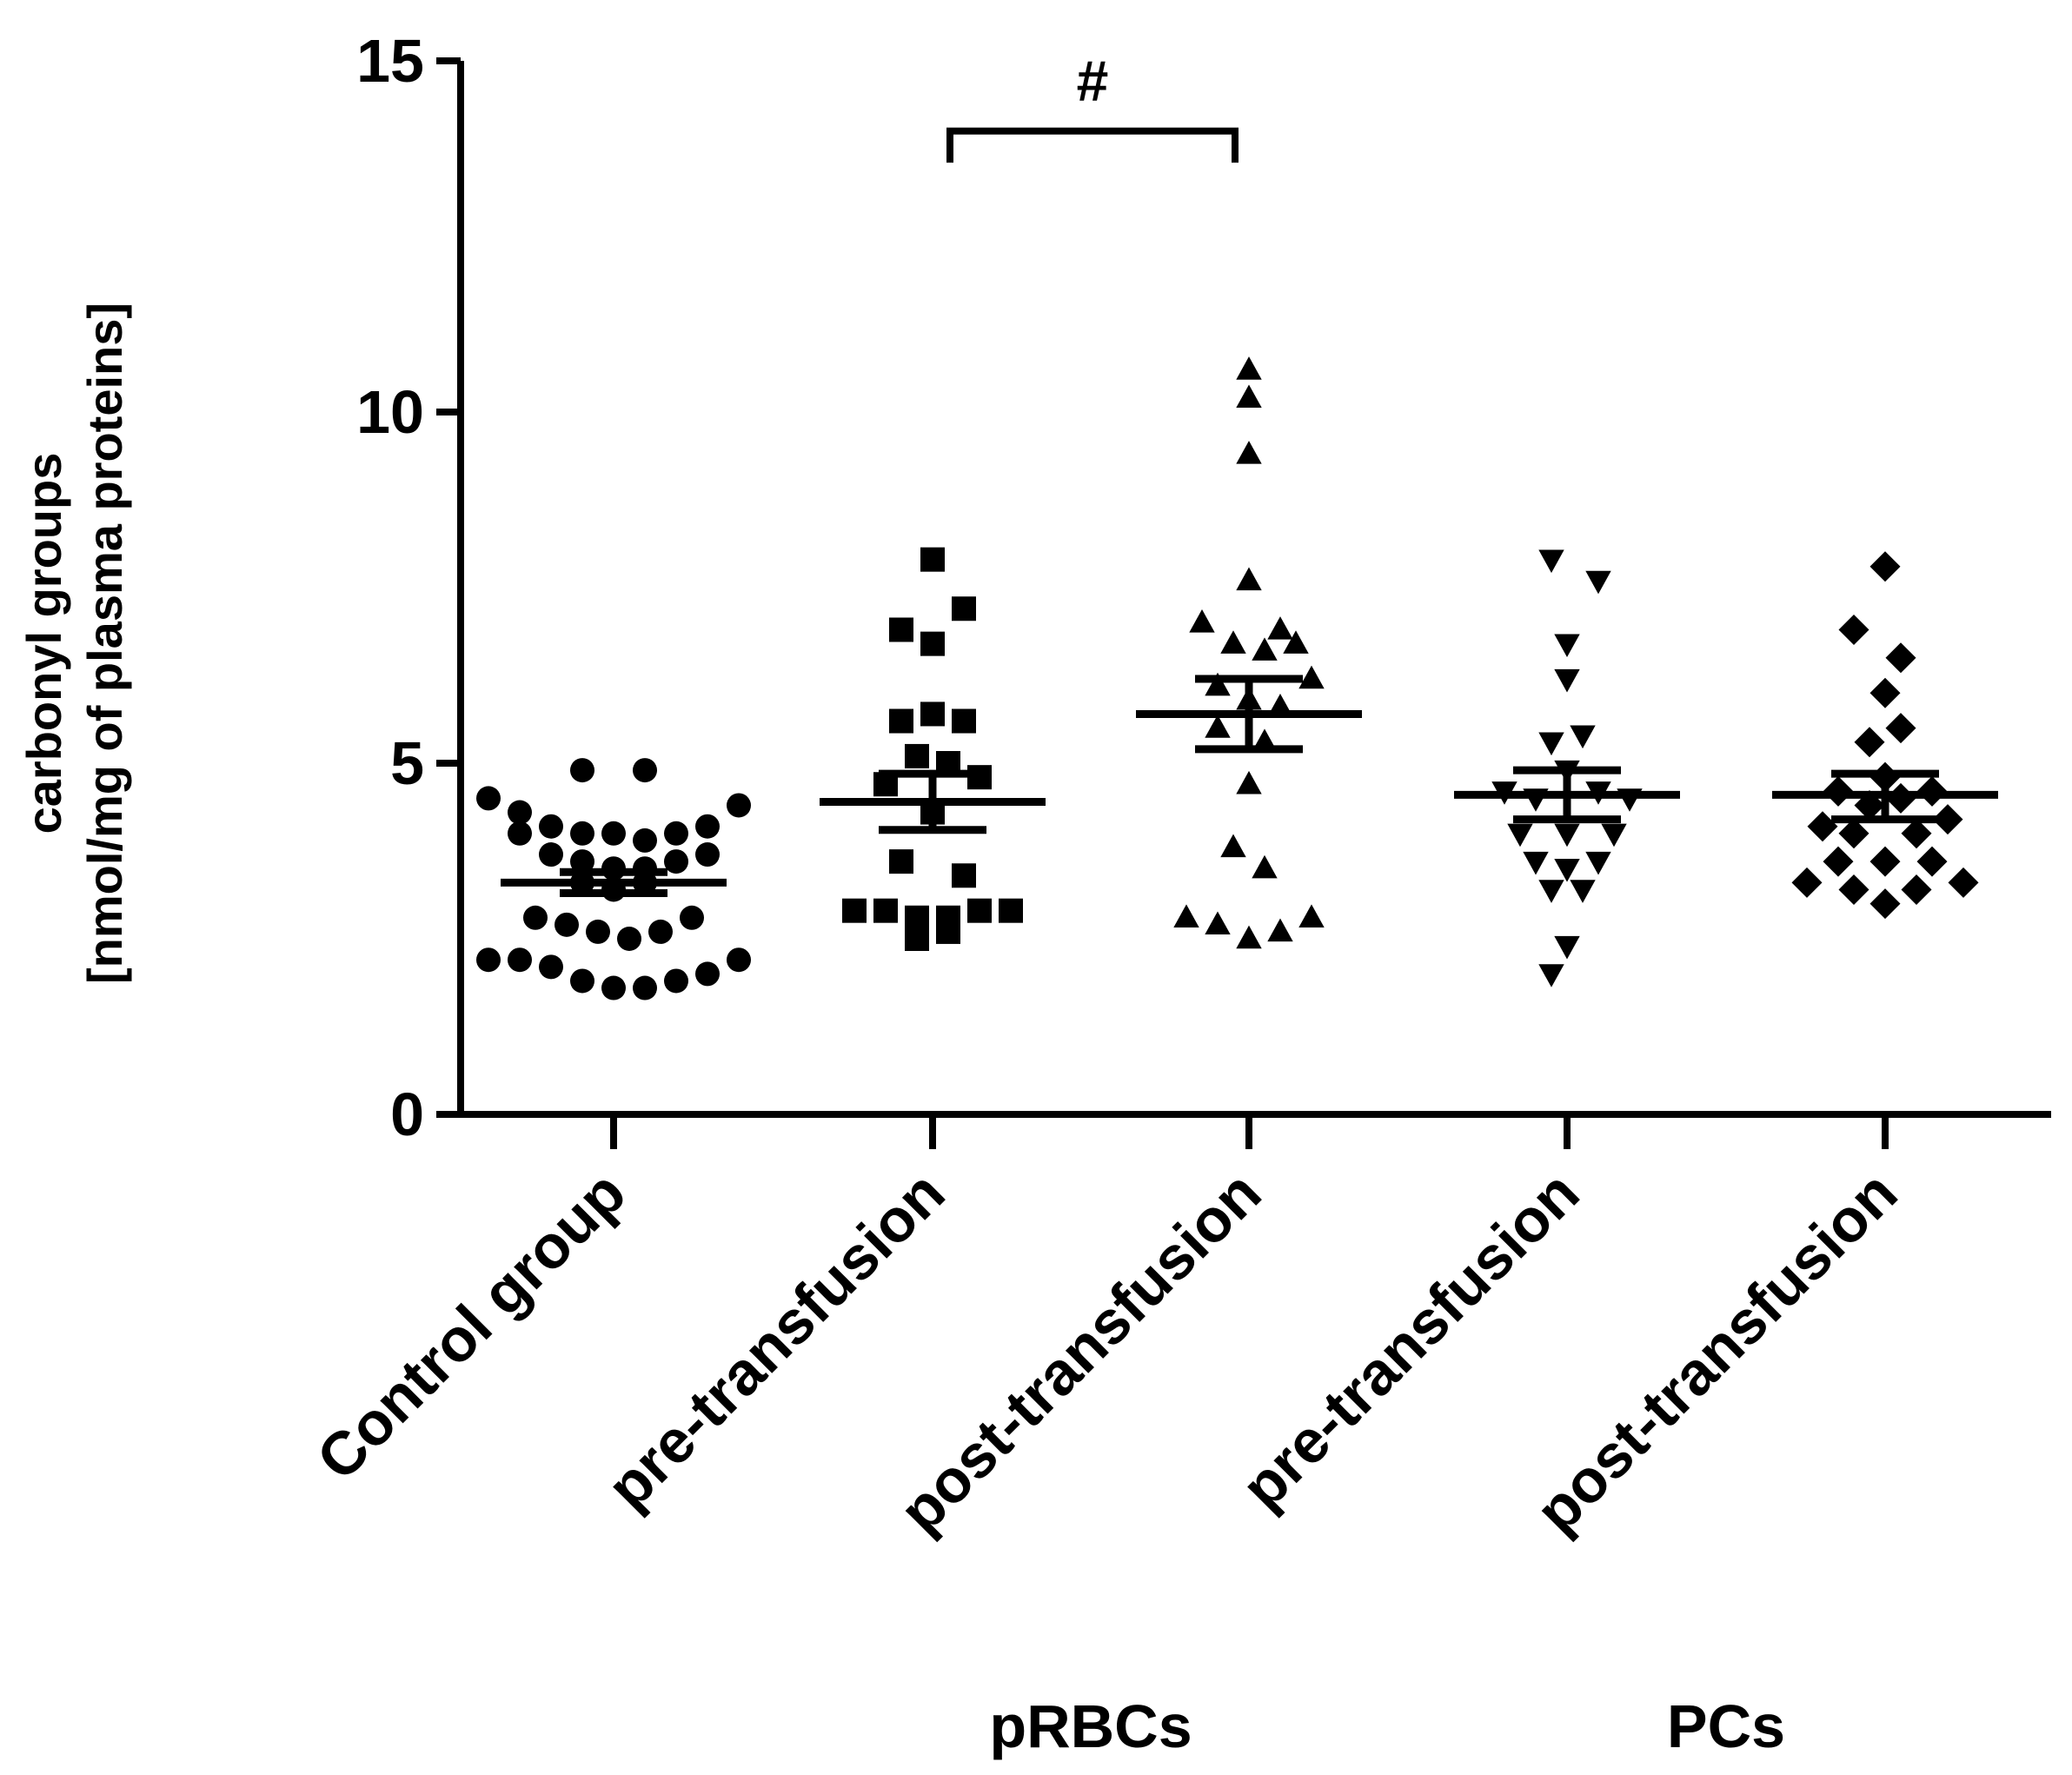 Image resolution: width=2072 pixels, height=1775 pixels. I want to click on mean-sem-bars, so click(1249, 786).